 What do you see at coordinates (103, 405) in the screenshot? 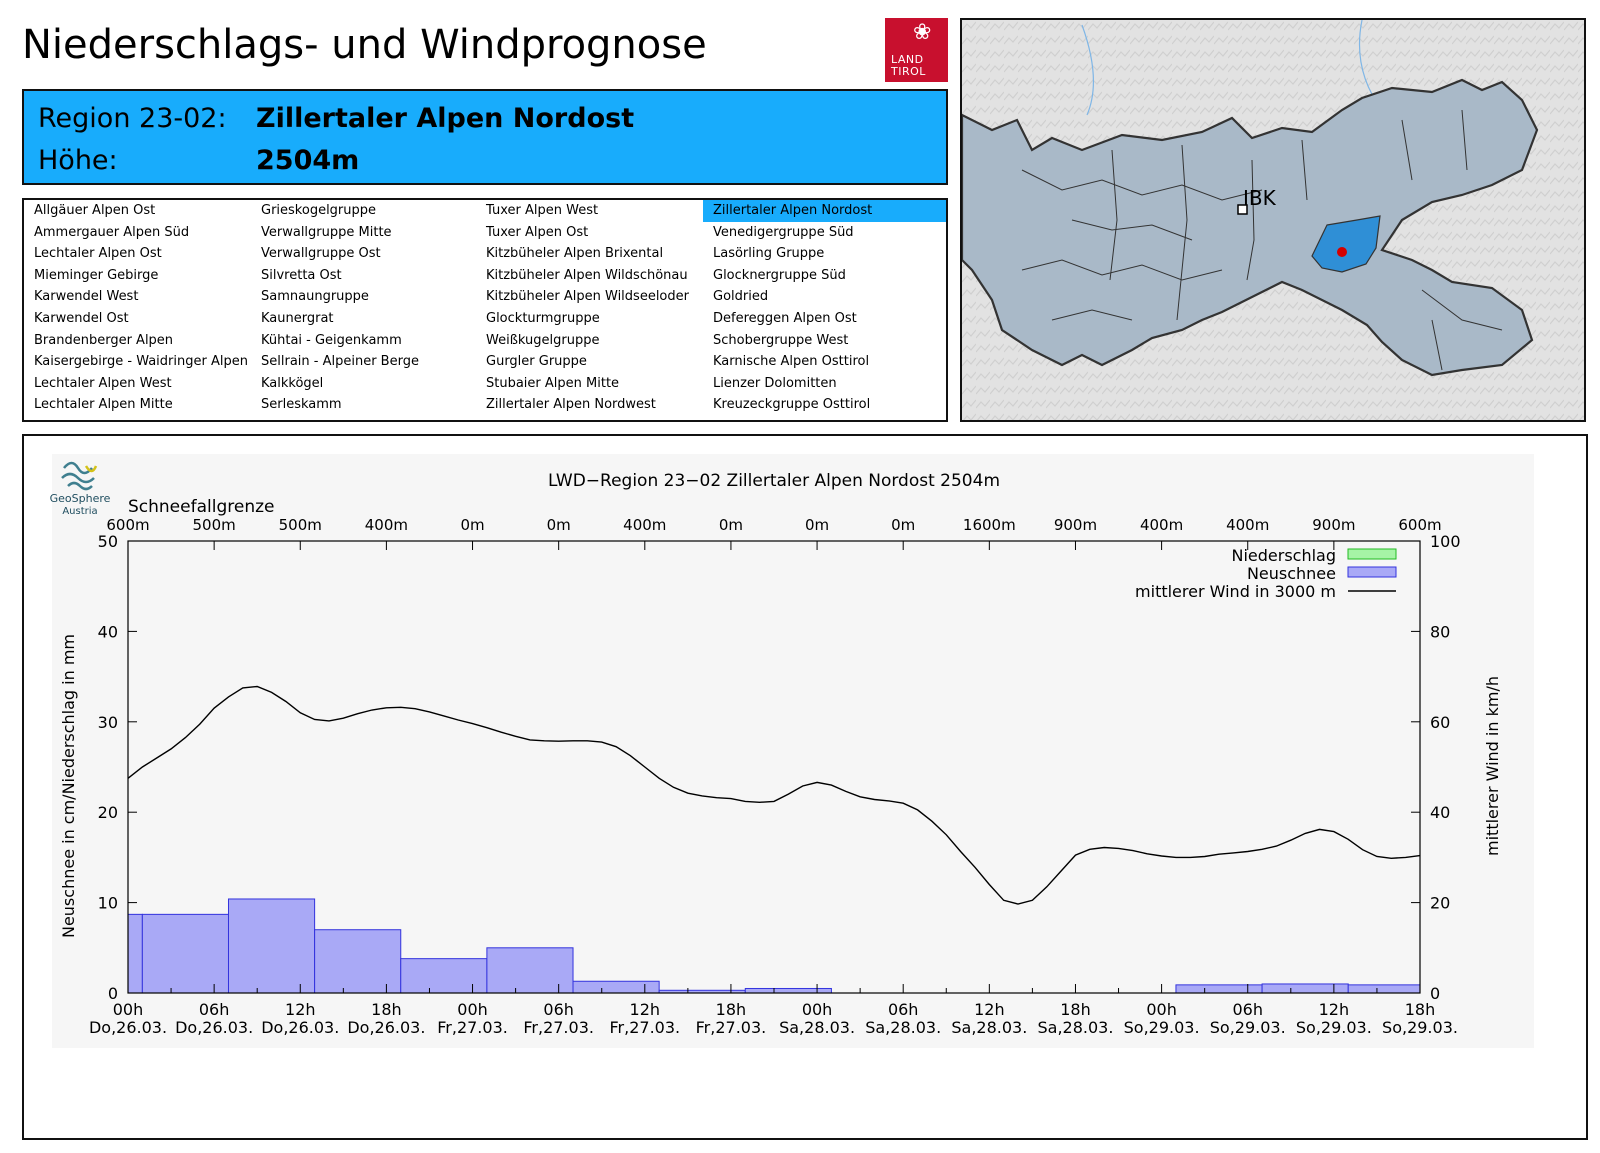
I see `region-list-item: Lechtaler Alpen Mitte` at bounding box center [103, 405].